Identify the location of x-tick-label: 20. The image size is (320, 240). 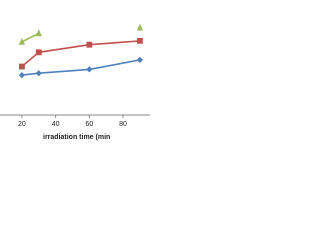
(22, 124).